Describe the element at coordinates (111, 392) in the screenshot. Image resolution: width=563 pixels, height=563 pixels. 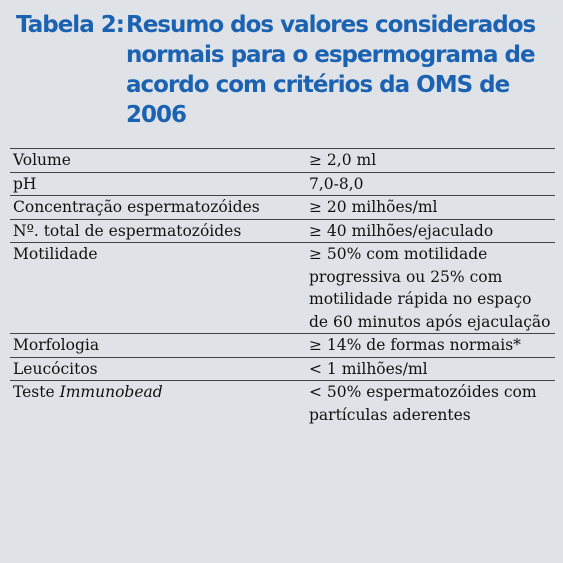
I see `parameter-italic-text: Immunobead` at that location.